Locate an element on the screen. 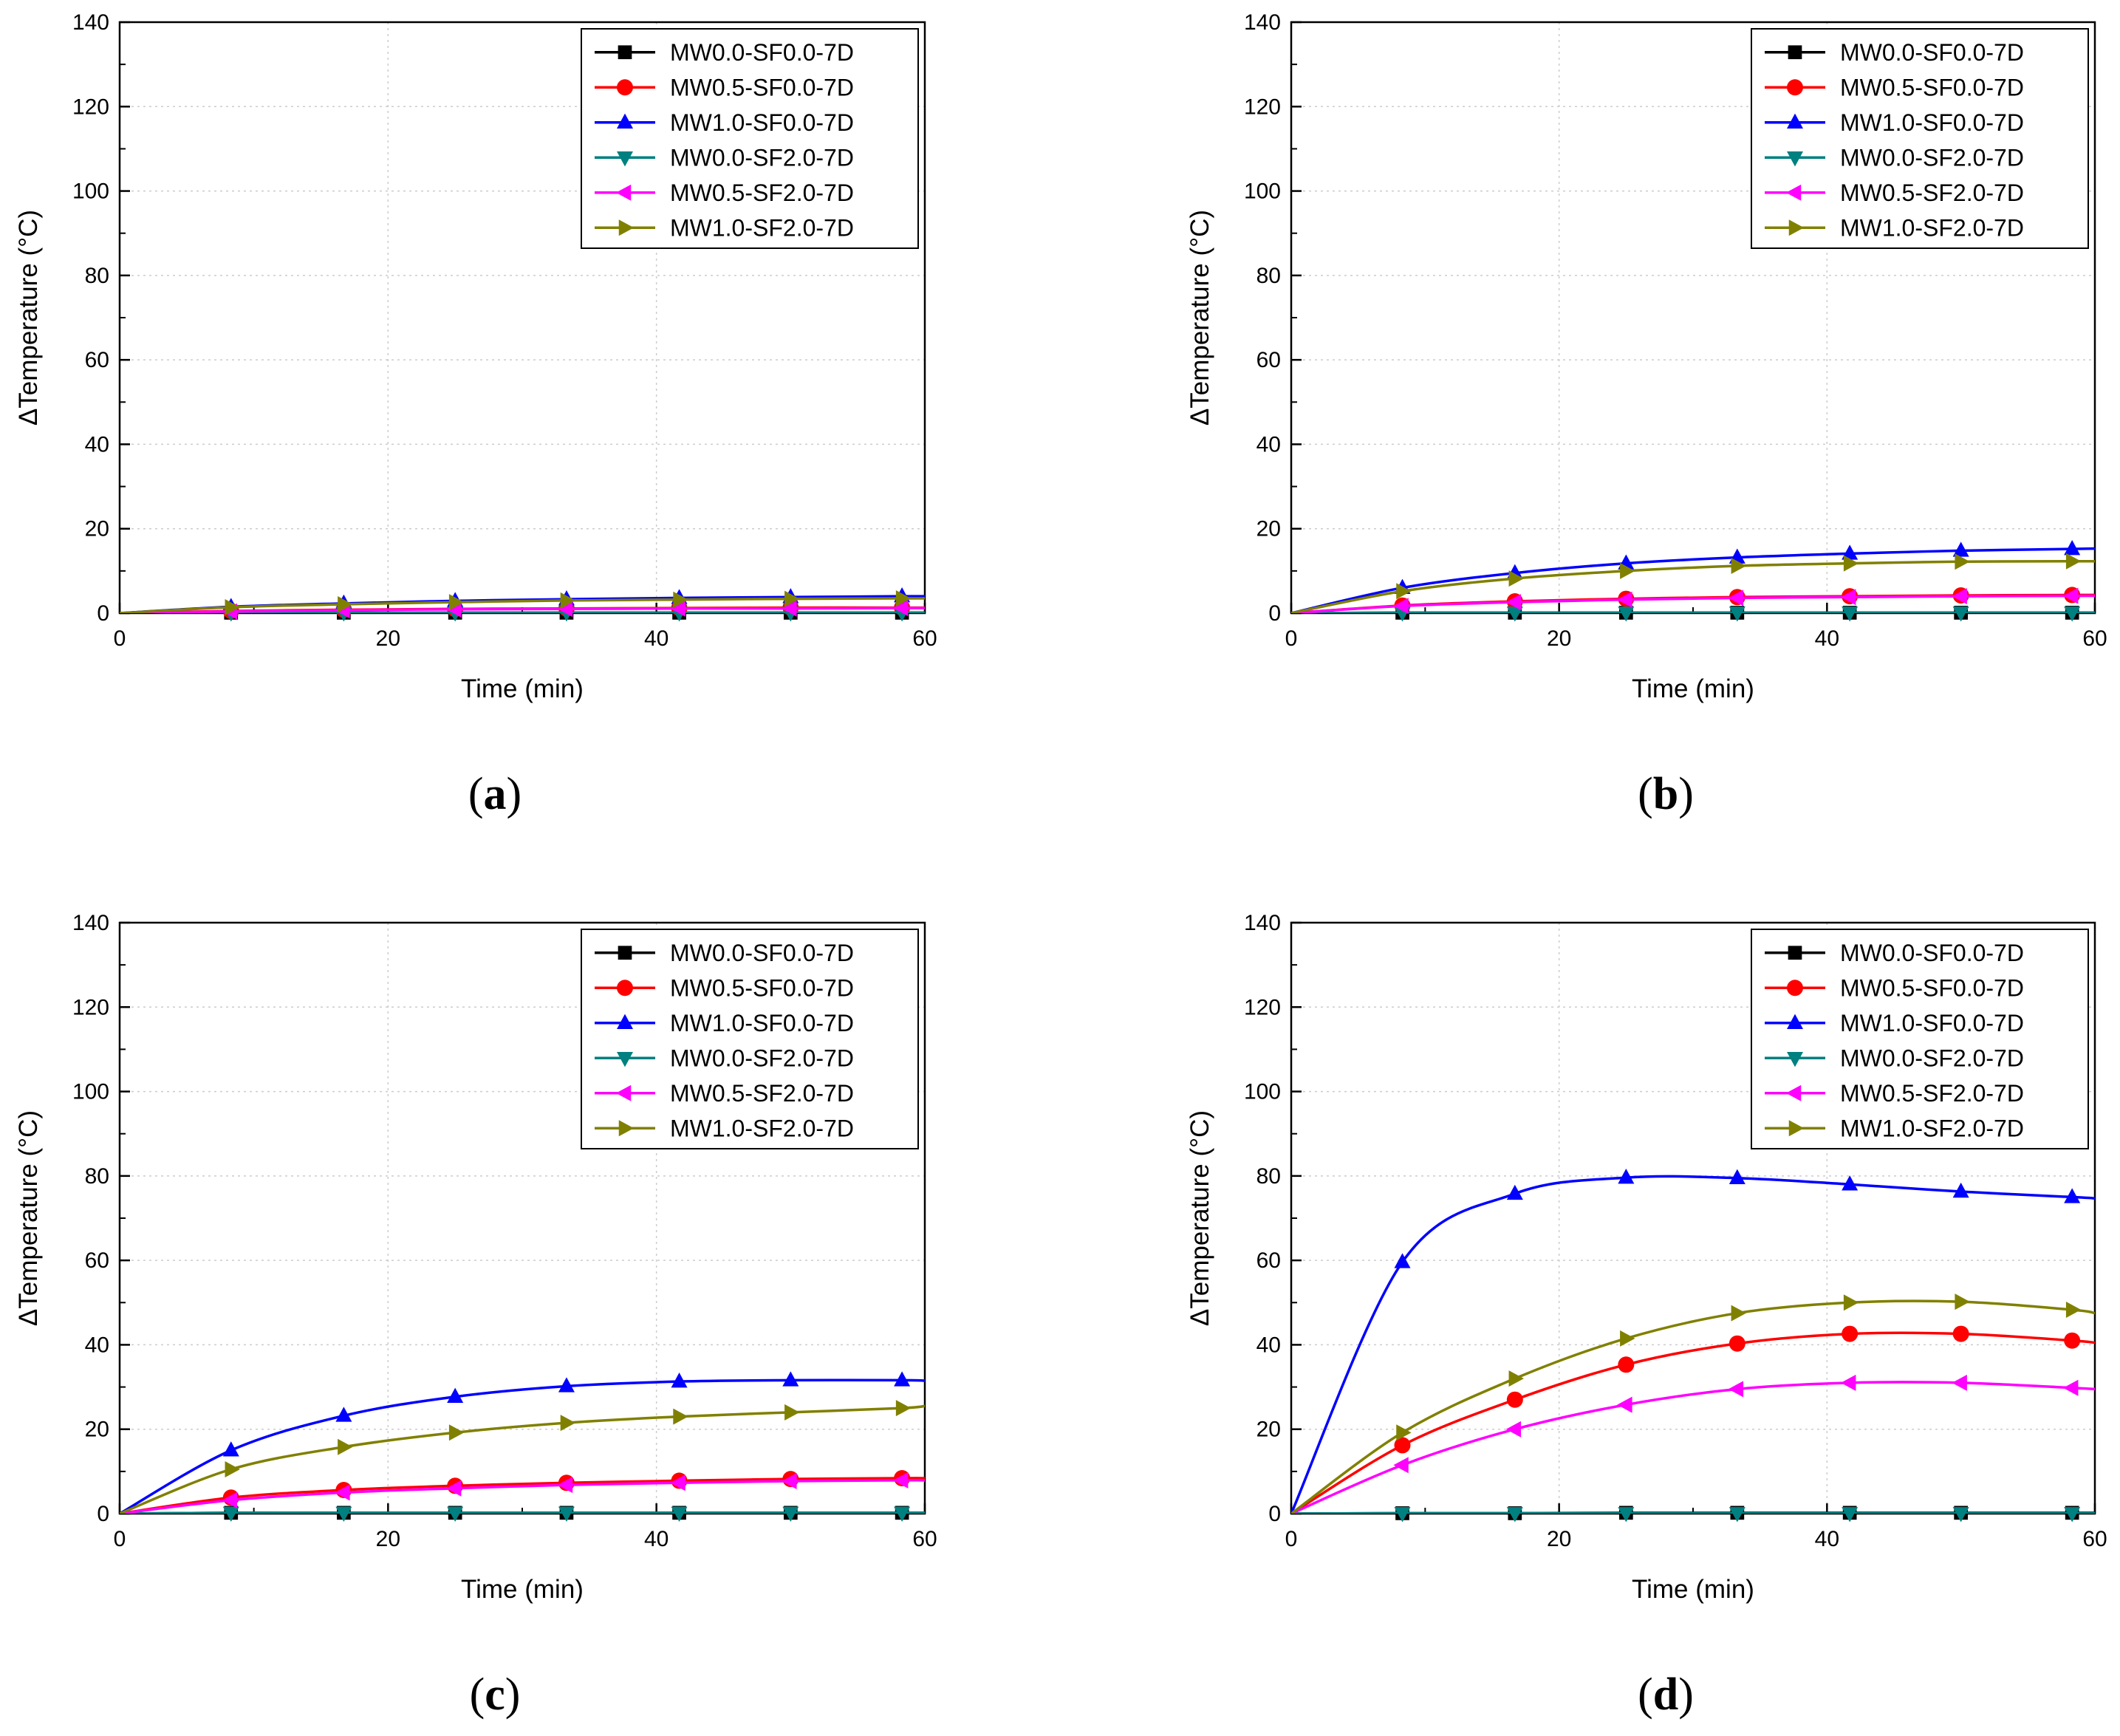 The image size is (2120, 1736). series-MW1.0-SF2.0-7D is located at coordinates (1693, 1404).